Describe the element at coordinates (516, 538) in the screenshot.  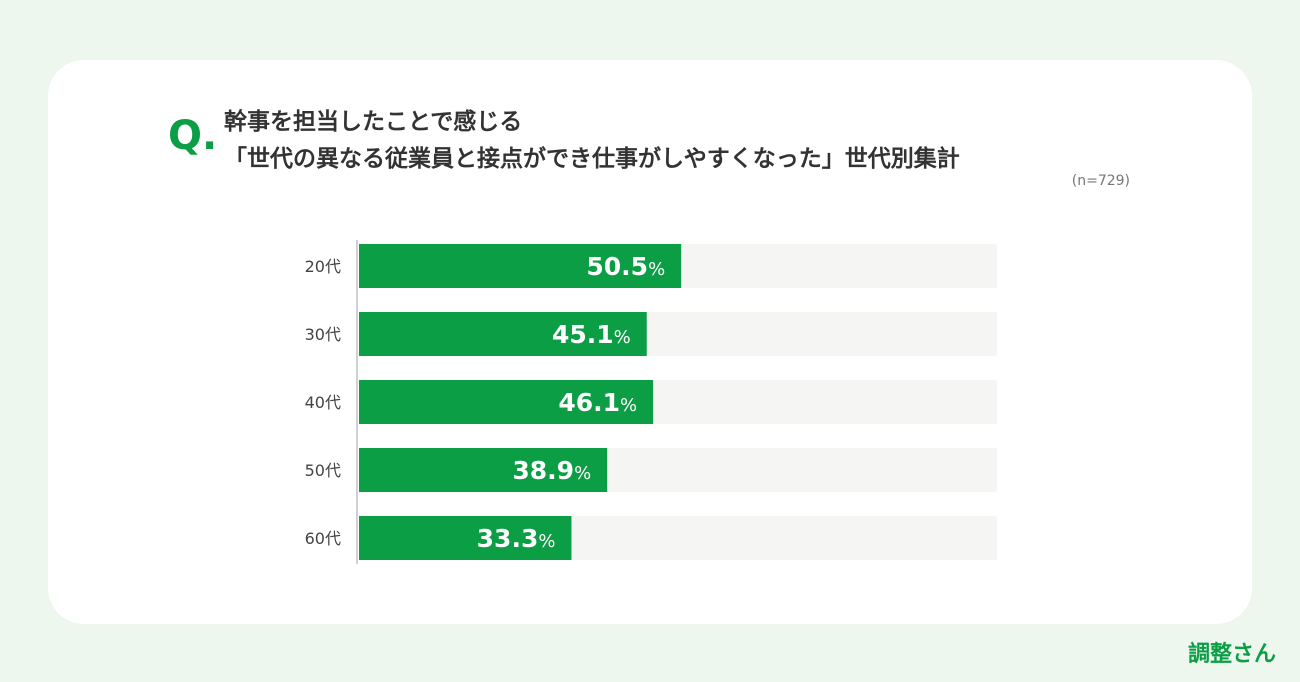
I see `value-label: 33.3%` at that location.